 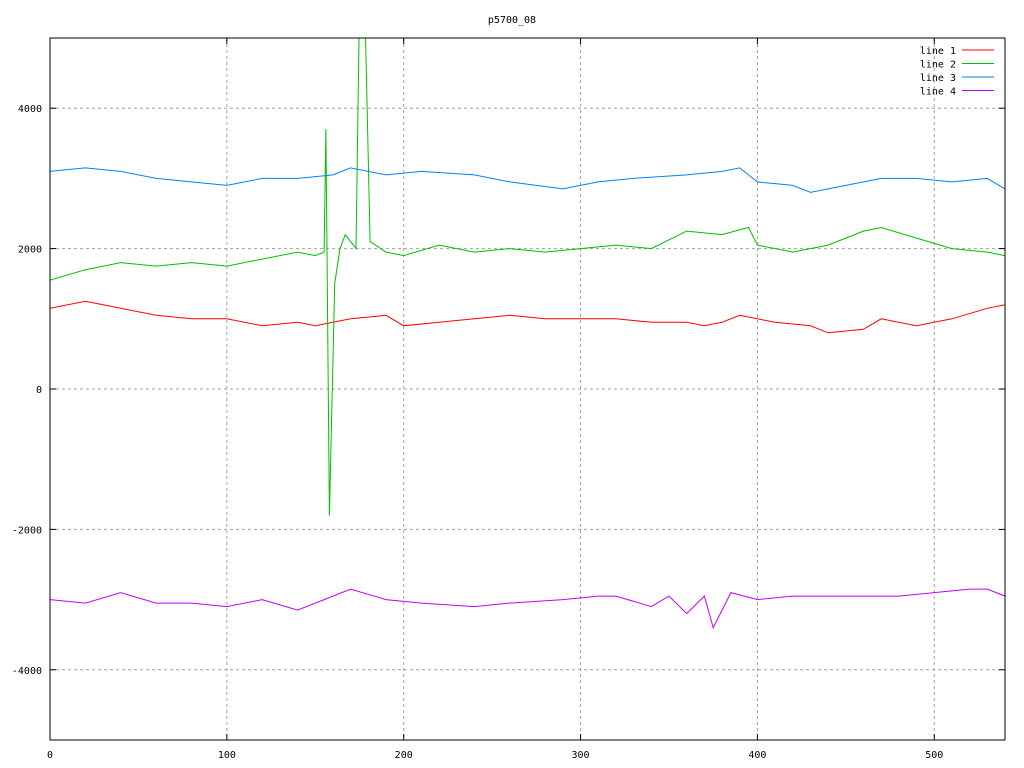 What do you see at coordinates (27, 530) in the screenshot?
I see `y-tick-label: -2000` at bounding box center [27, 530].